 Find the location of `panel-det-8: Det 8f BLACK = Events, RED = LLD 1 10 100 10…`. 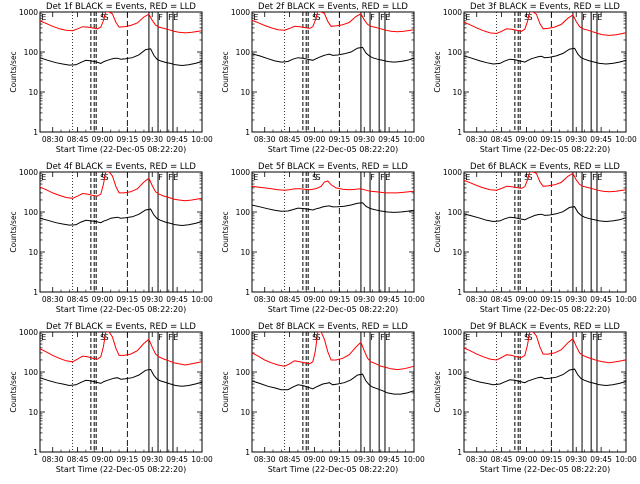

panel-det-8: Det 8f BLACK = Events, RED = LLD 1 10 100 10… is located at coordinates (323, 398).